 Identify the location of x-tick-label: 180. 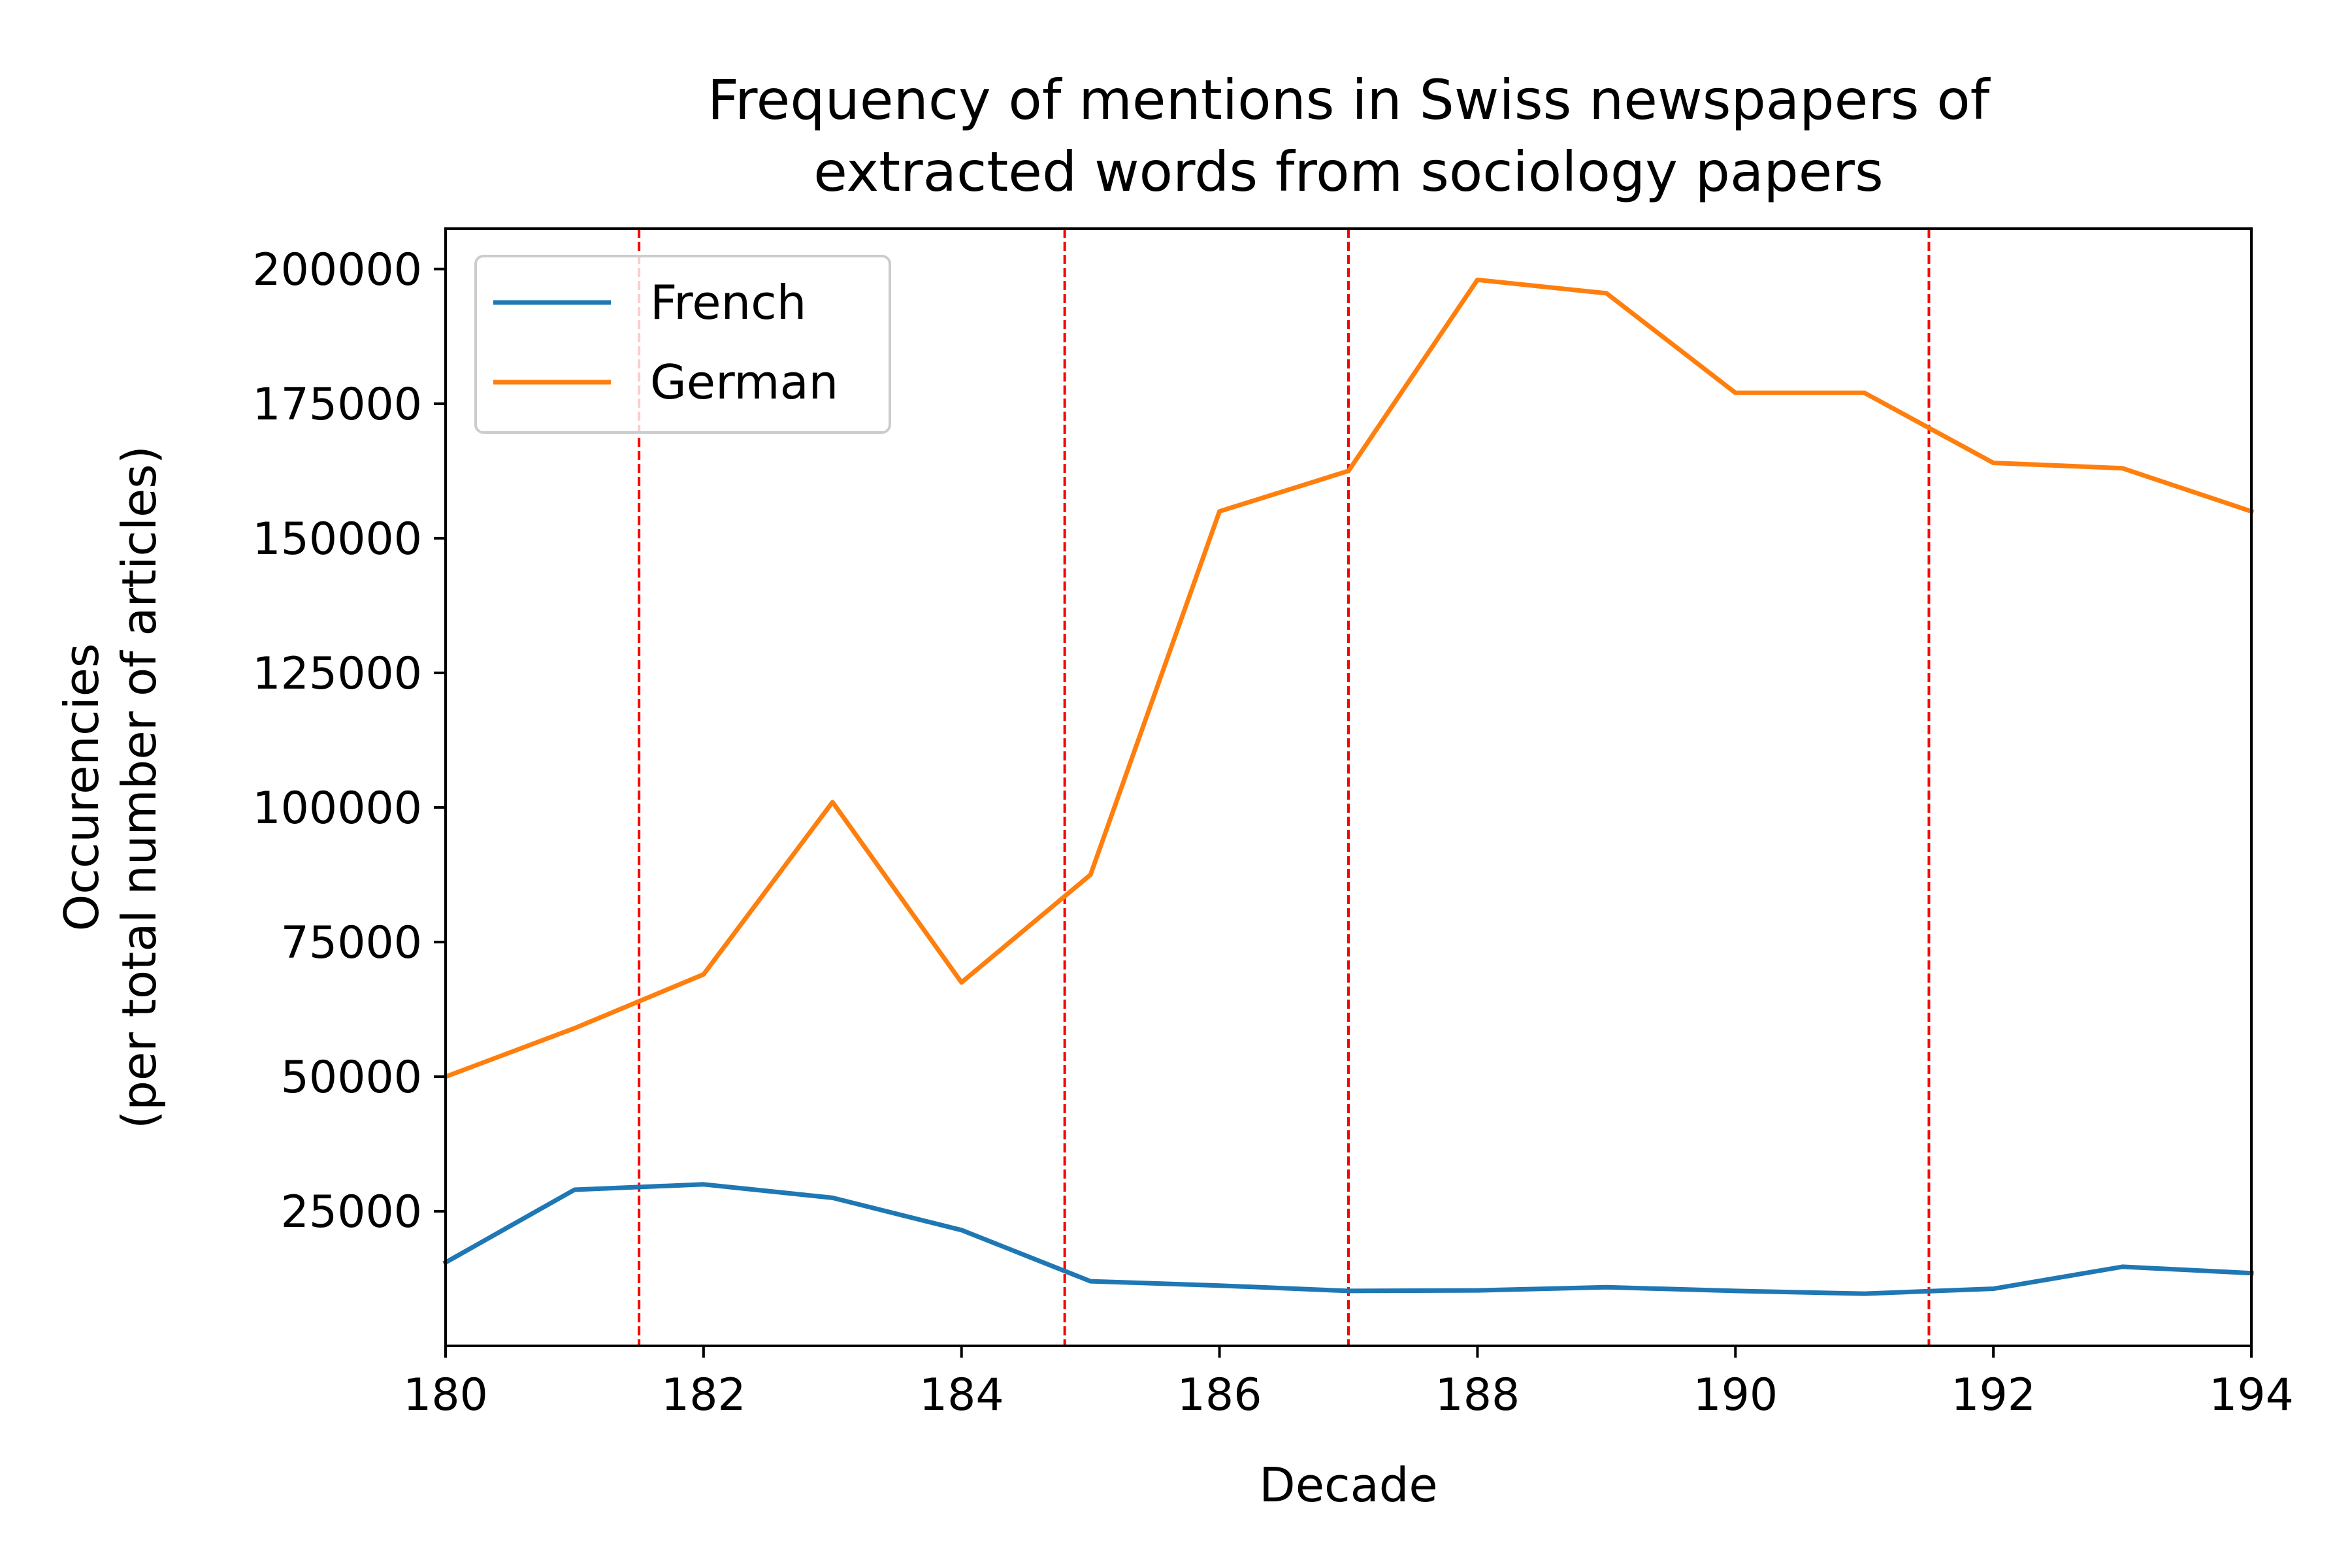
(445, 1395).